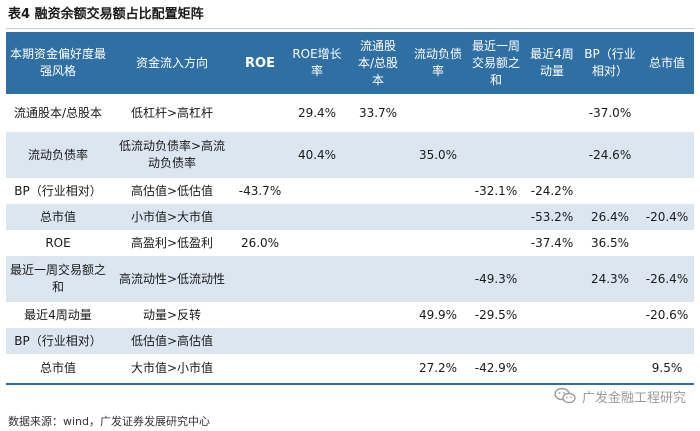  I want to click on wechat-icon, so click(565, 396).